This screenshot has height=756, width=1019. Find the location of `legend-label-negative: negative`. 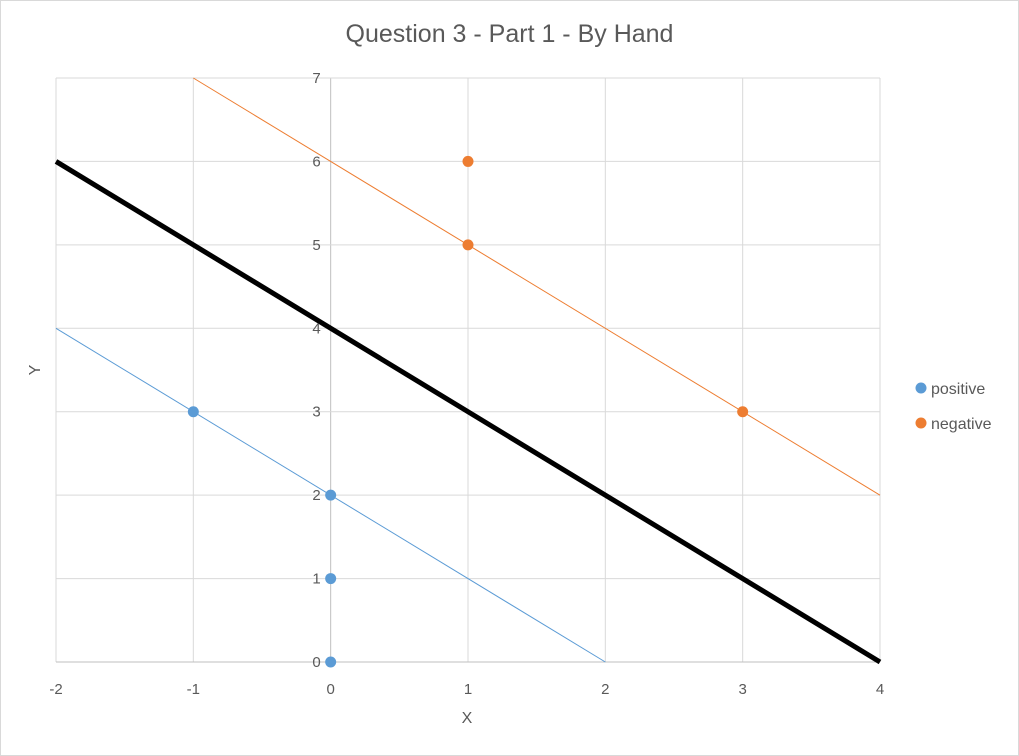

legend-label-negative: negative is located at coordinates (961, 424).